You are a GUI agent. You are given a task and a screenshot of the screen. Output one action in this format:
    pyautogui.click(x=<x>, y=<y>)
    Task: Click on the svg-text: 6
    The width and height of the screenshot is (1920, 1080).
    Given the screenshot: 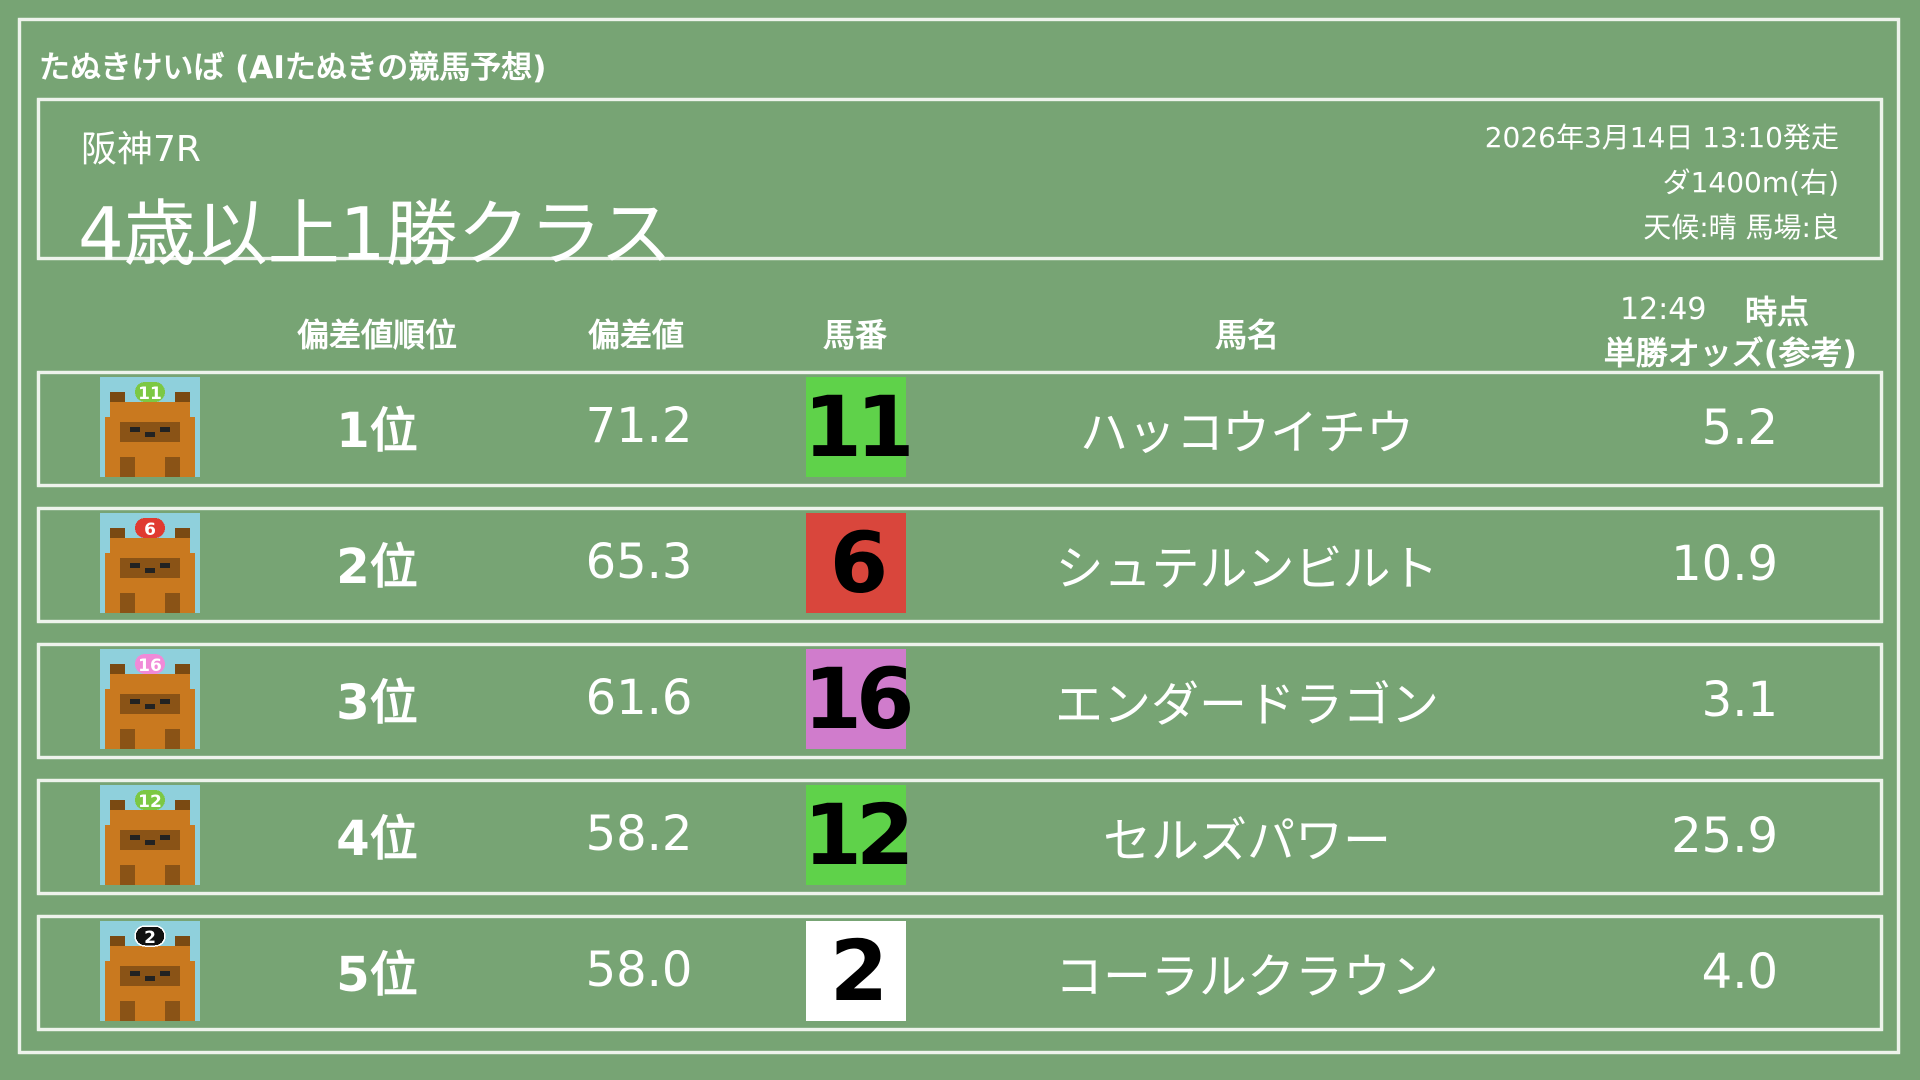 What is the action you would take?
    pyautogui.click(x=150, y=530)
    